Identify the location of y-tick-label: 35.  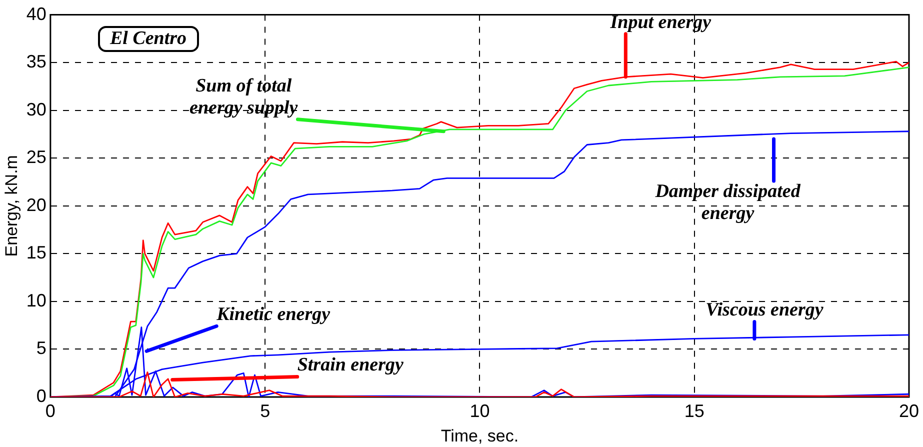
(36, 62).